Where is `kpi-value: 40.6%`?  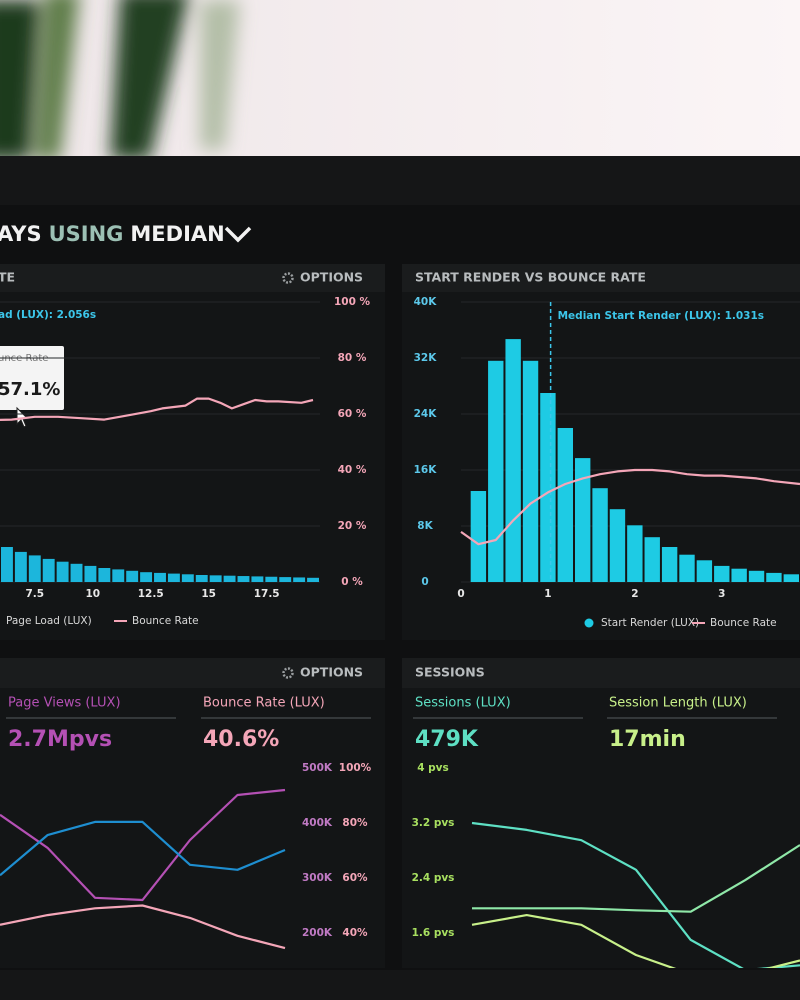
kpi-value: 40.6% is located at coordinates (241, 739).